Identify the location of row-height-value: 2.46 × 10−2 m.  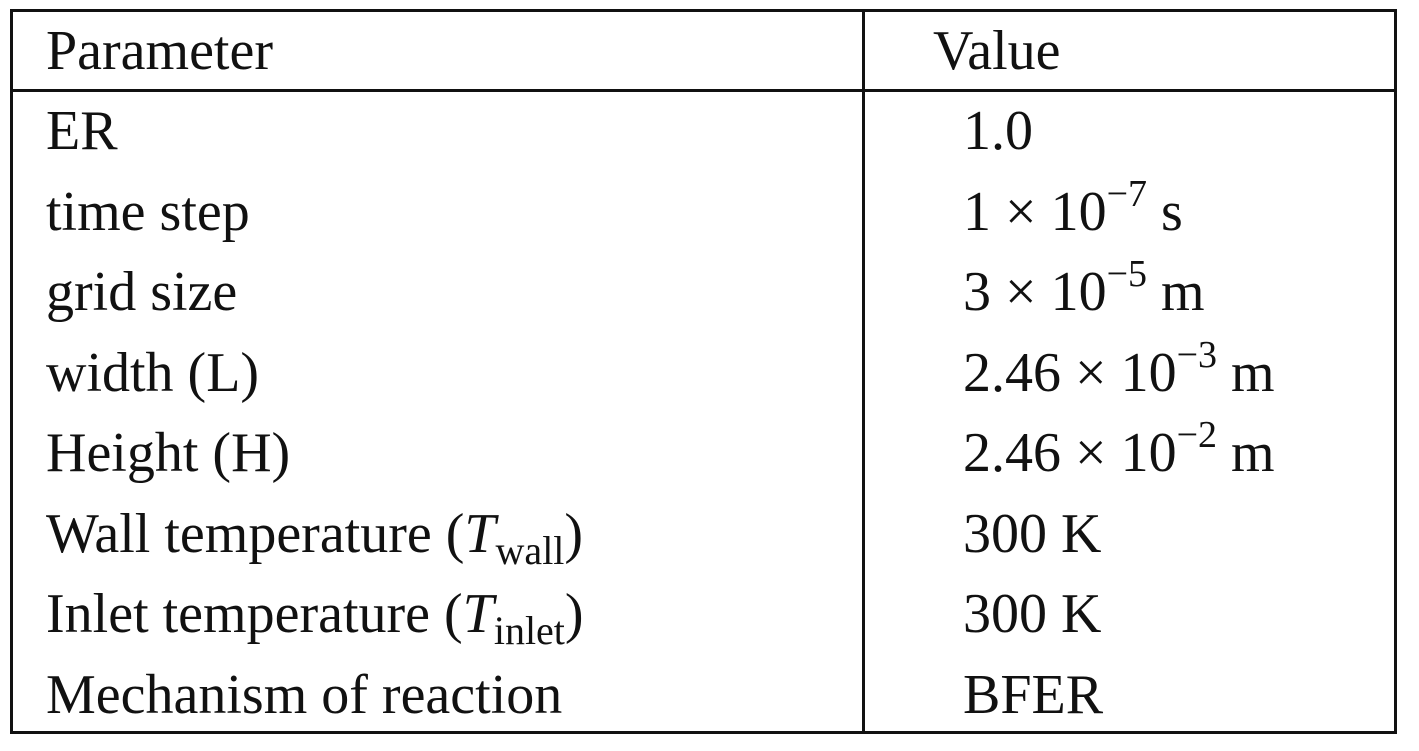
(1119, 451).